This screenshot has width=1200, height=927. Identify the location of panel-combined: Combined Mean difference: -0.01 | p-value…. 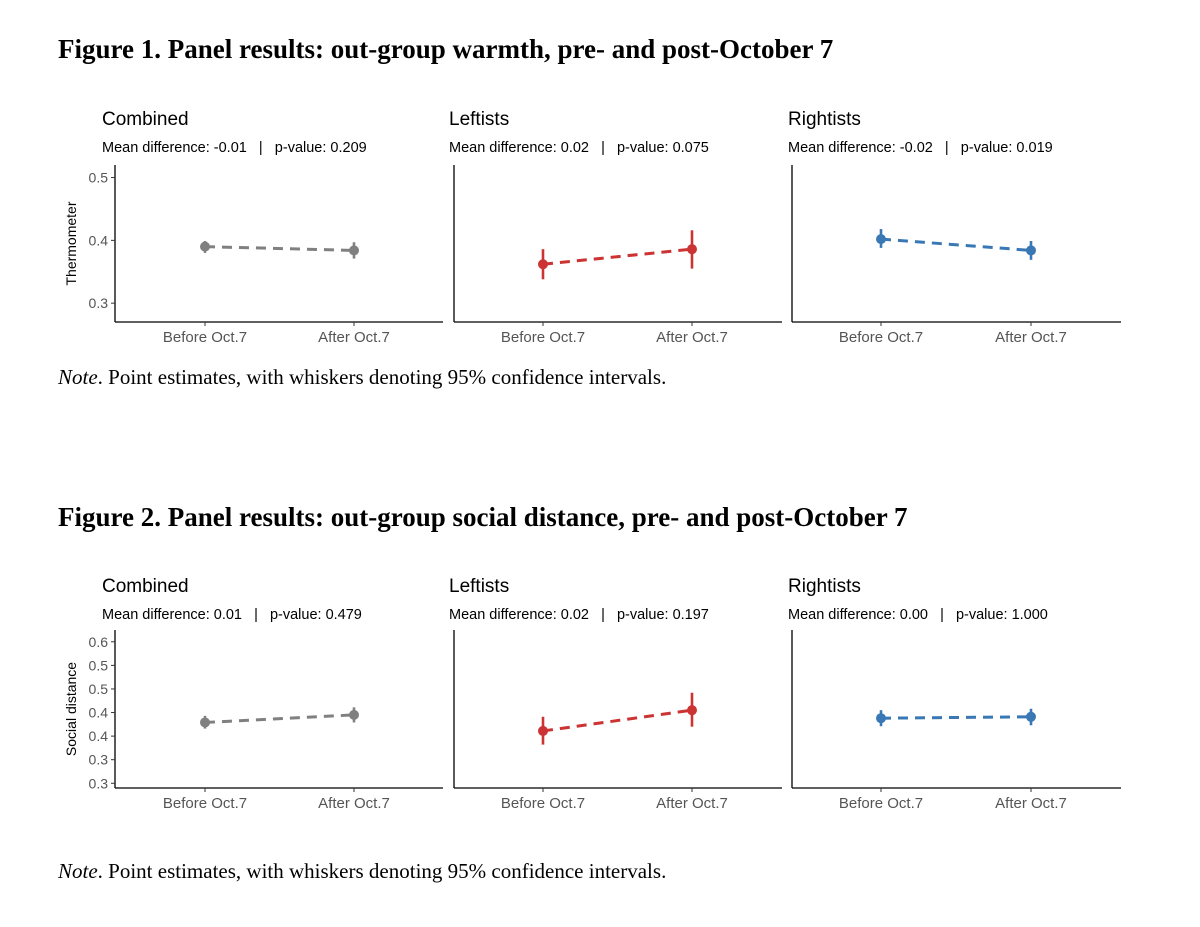
(253, 227).